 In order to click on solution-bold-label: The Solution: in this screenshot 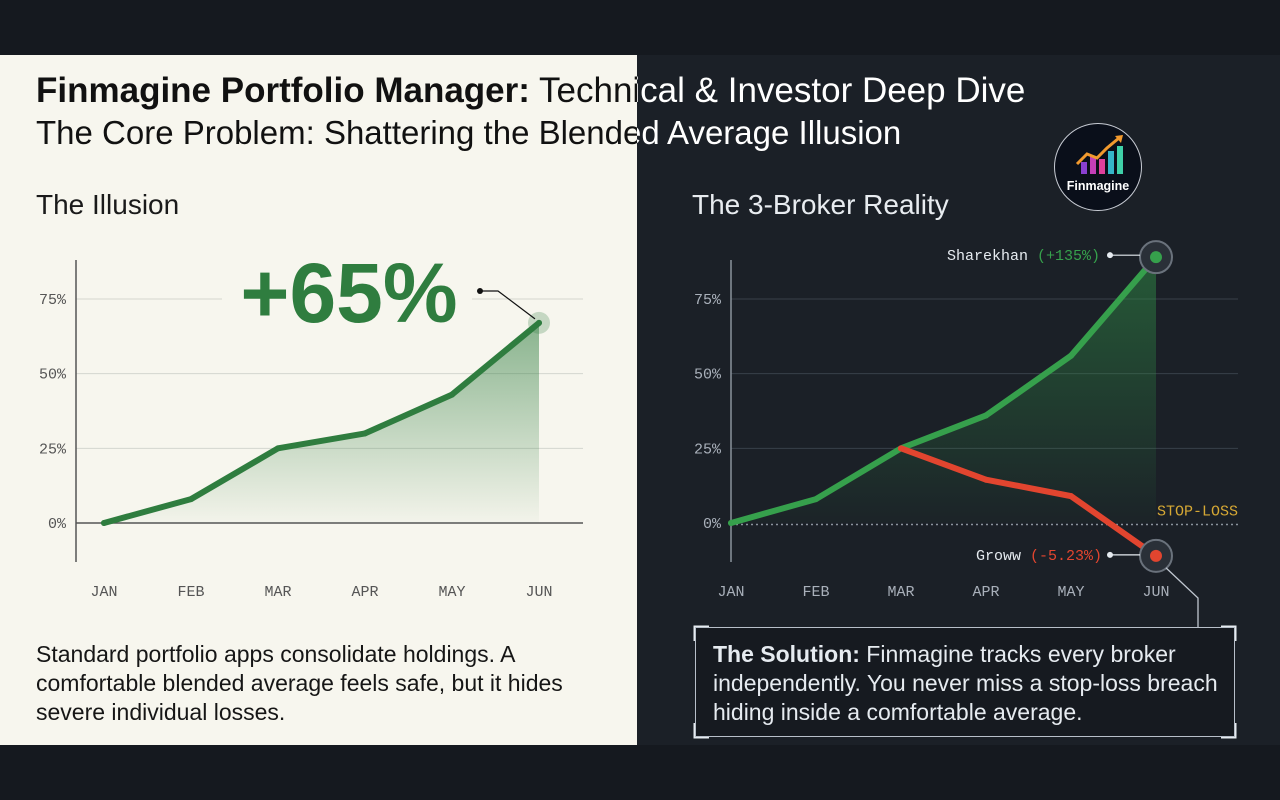, I will do `click(786, 654)`.